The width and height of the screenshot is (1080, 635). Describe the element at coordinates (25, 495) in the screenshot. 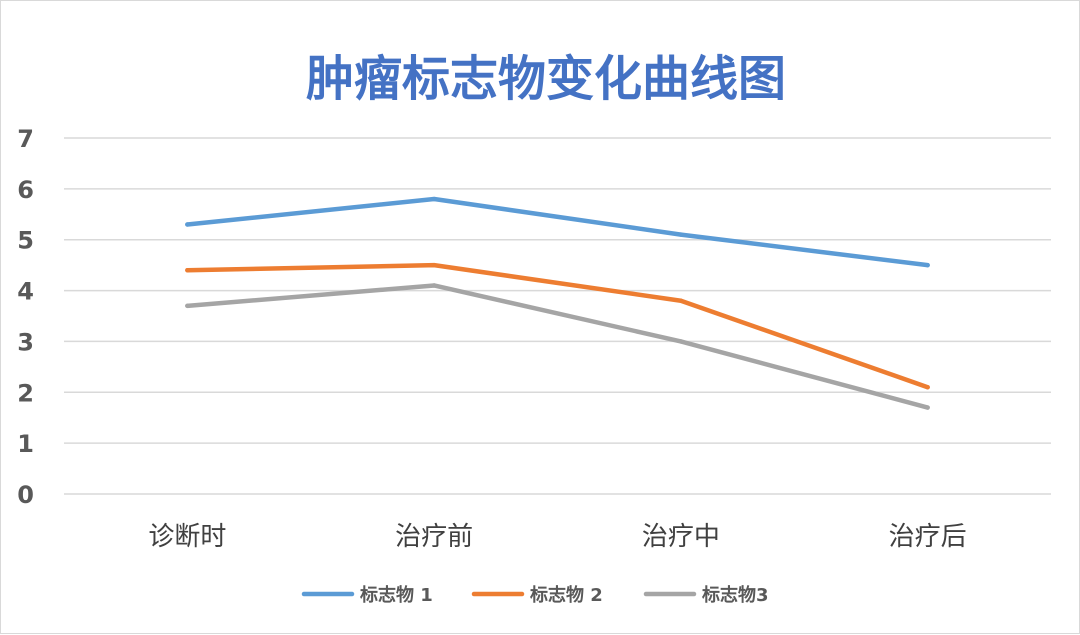

I see `y-tick-label: 0` at that location.